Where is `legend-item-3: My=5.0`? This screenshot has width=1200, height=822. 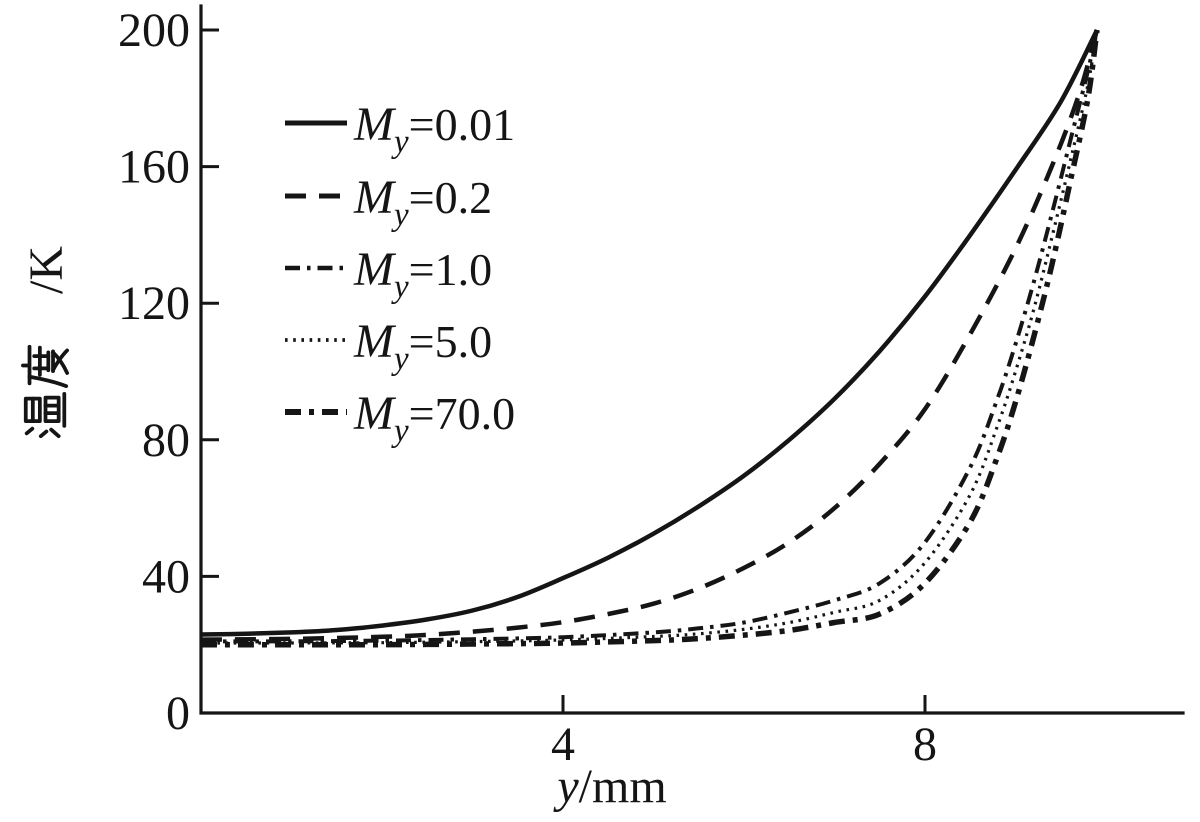 legend-item-3: My=5.0 is located at coordinates (388, 346).